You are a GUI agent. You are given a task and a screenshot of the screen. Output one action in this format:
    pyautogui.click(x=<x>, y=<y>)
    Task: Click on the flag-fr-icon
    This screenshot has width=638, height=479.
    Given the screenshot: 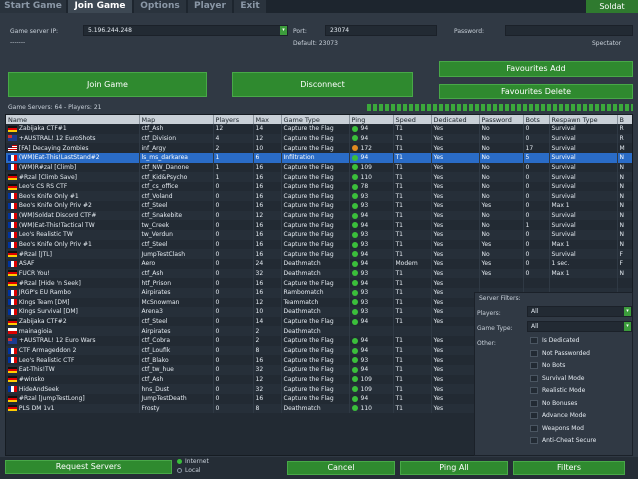 What is the action you would take?
    pyautogui.click(x=12, y=205)
    